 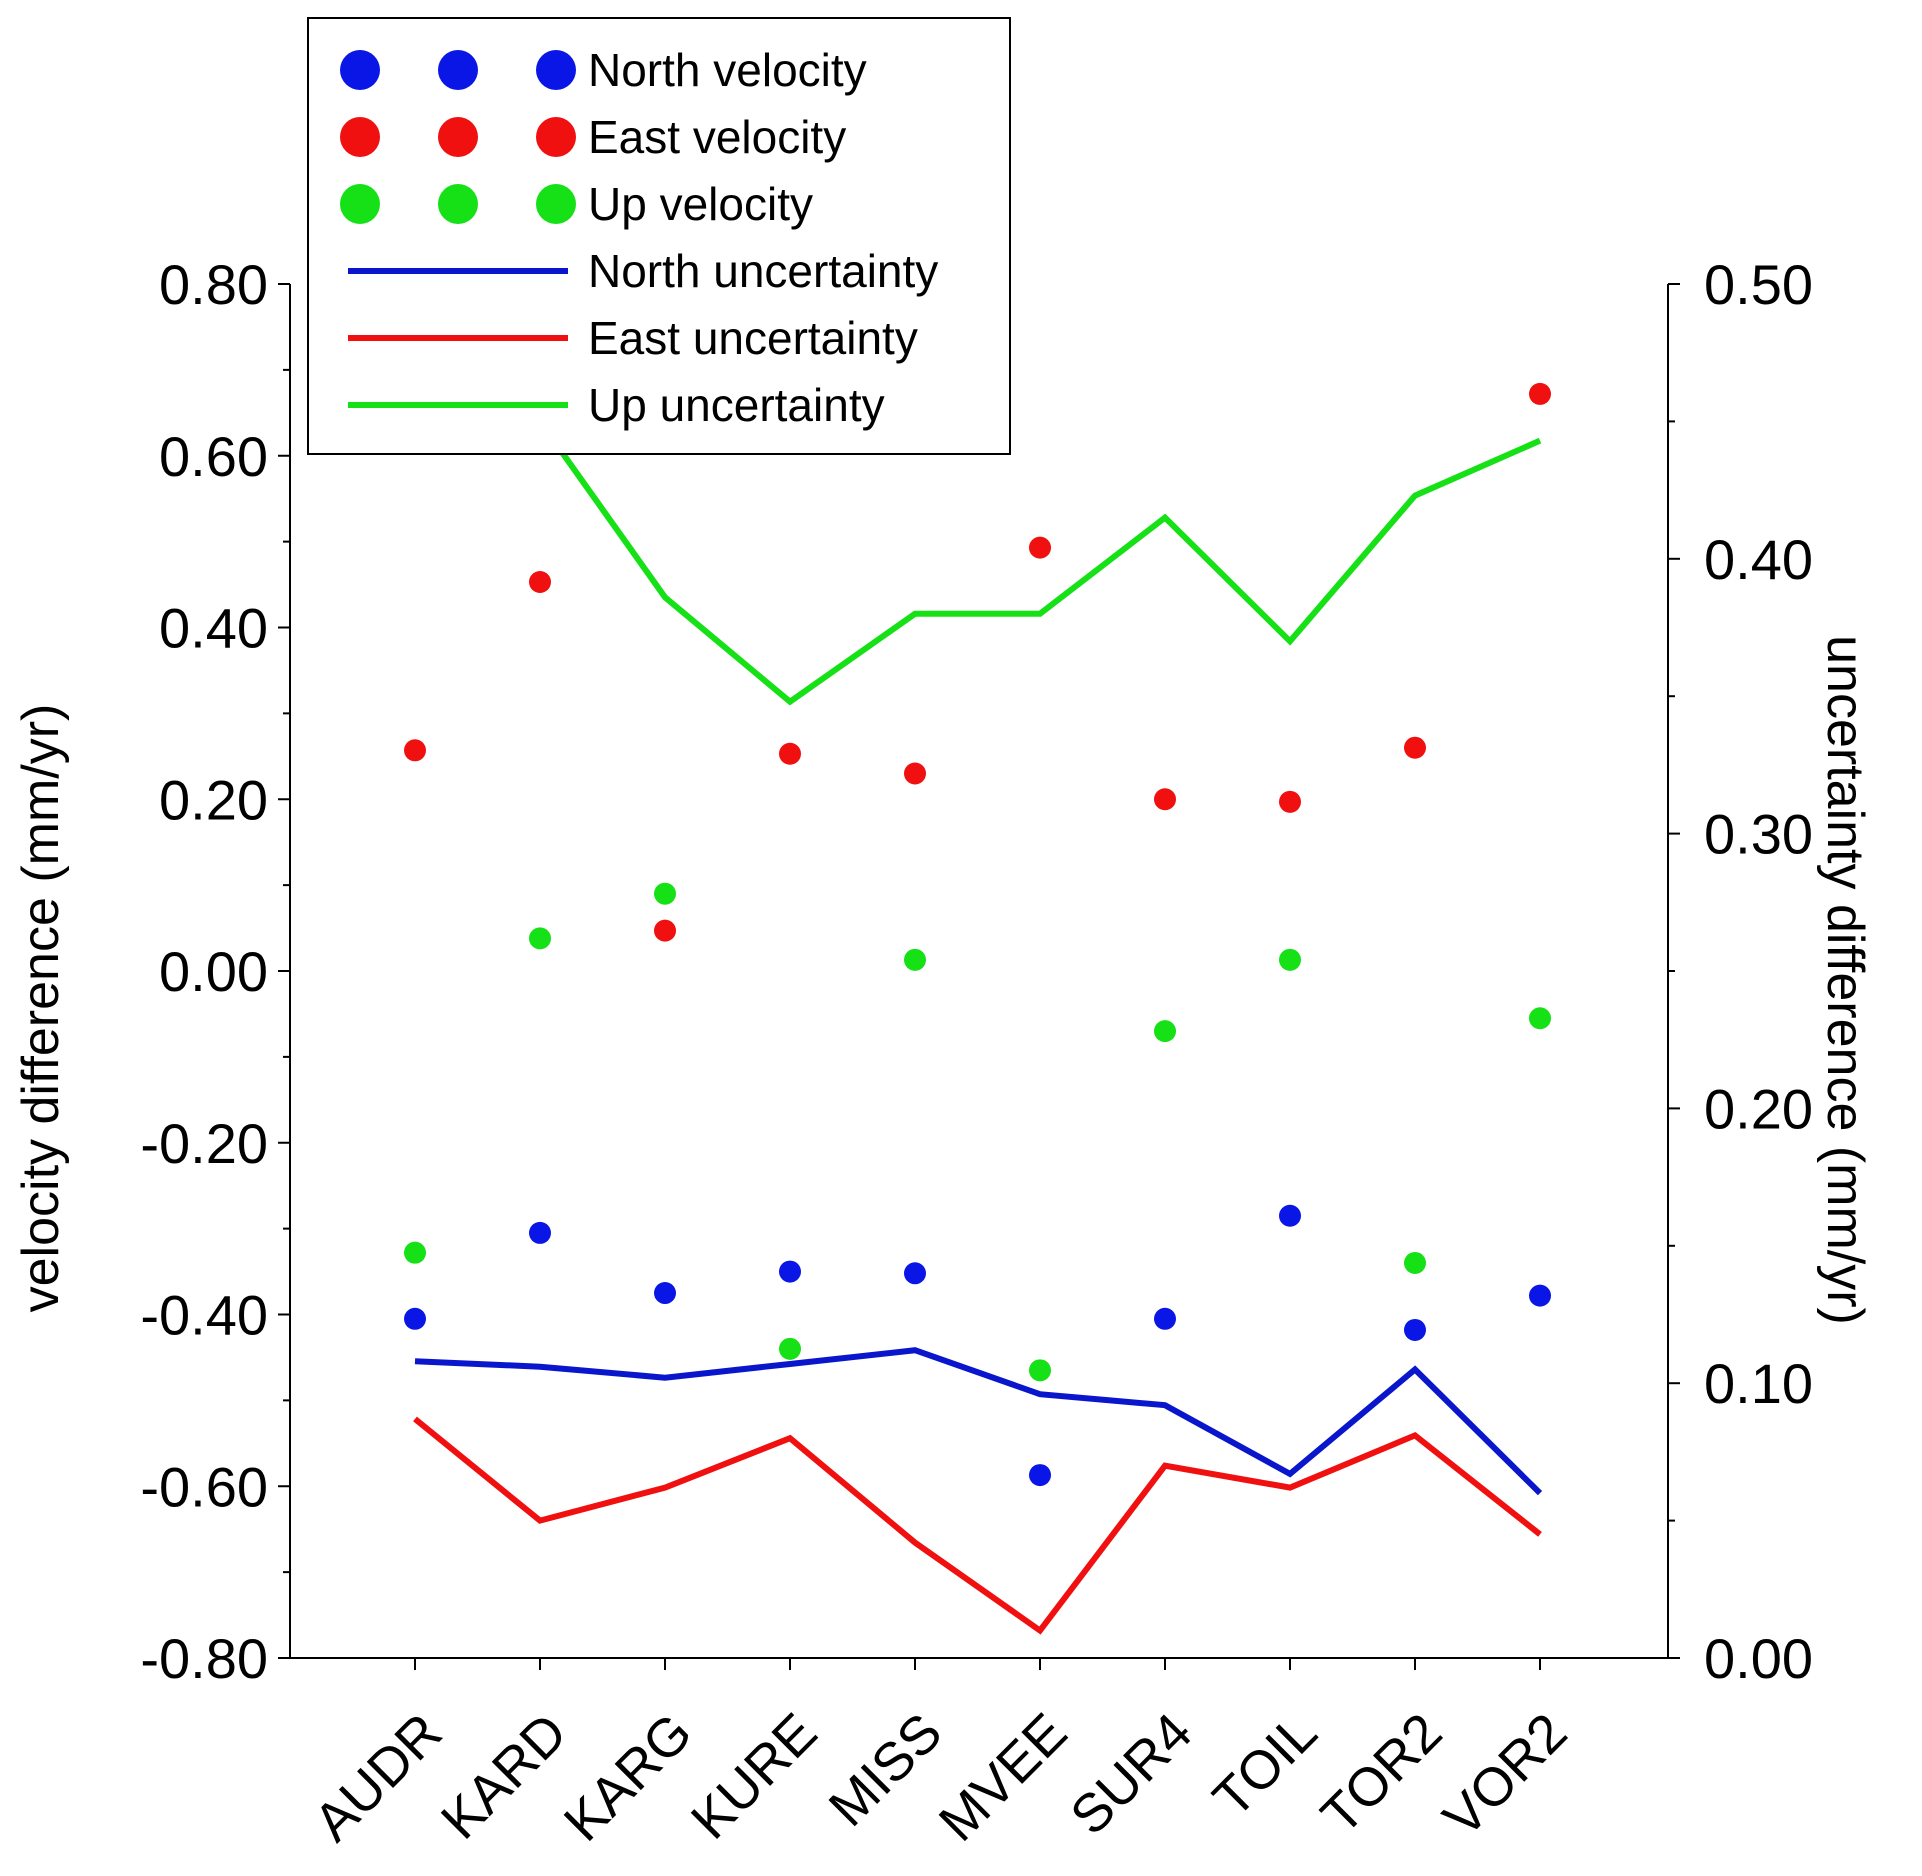 What do you see at coordinates (1758, 1383) in the screenshot?
I see `right-tick-label: 0.10` at bounding box center [1758, 1383].